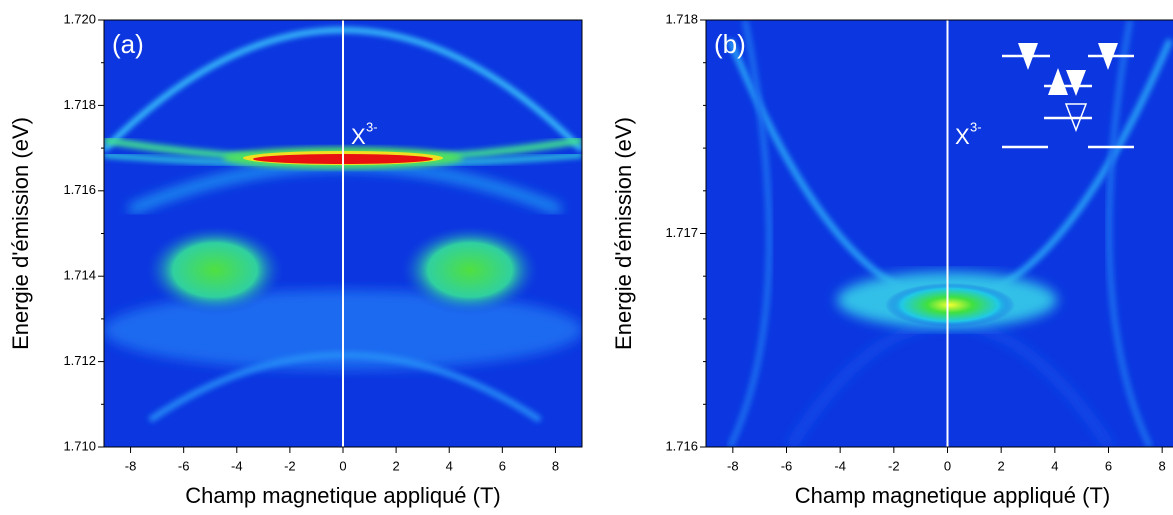  What do you see at coordinates (1068, 96) in the screenshot?
I see `level-diagram` at bounding box center [1068, 96].